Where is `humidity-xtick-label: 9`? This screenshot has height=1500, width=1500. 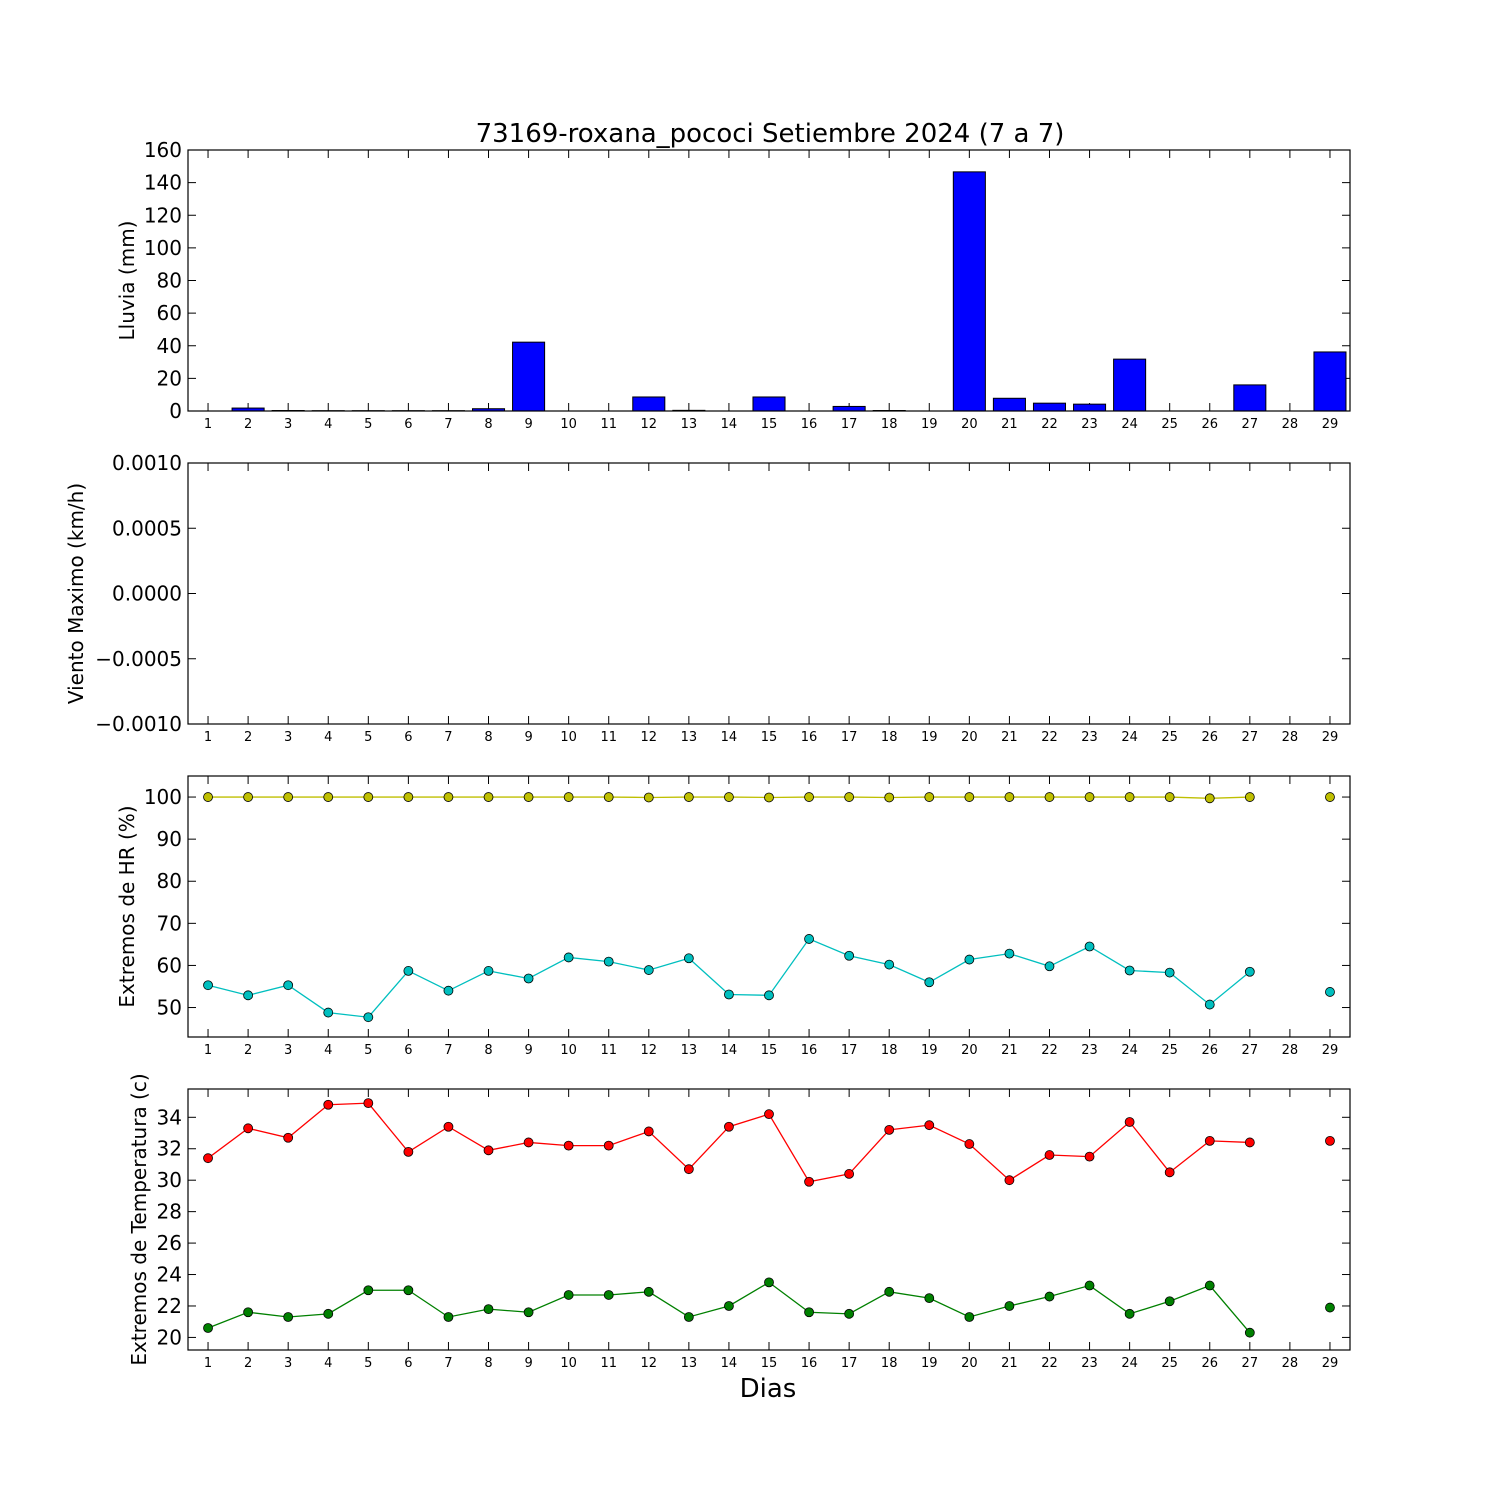 humidity-xtick-label: 9 is located at coordinates (528, 1050).